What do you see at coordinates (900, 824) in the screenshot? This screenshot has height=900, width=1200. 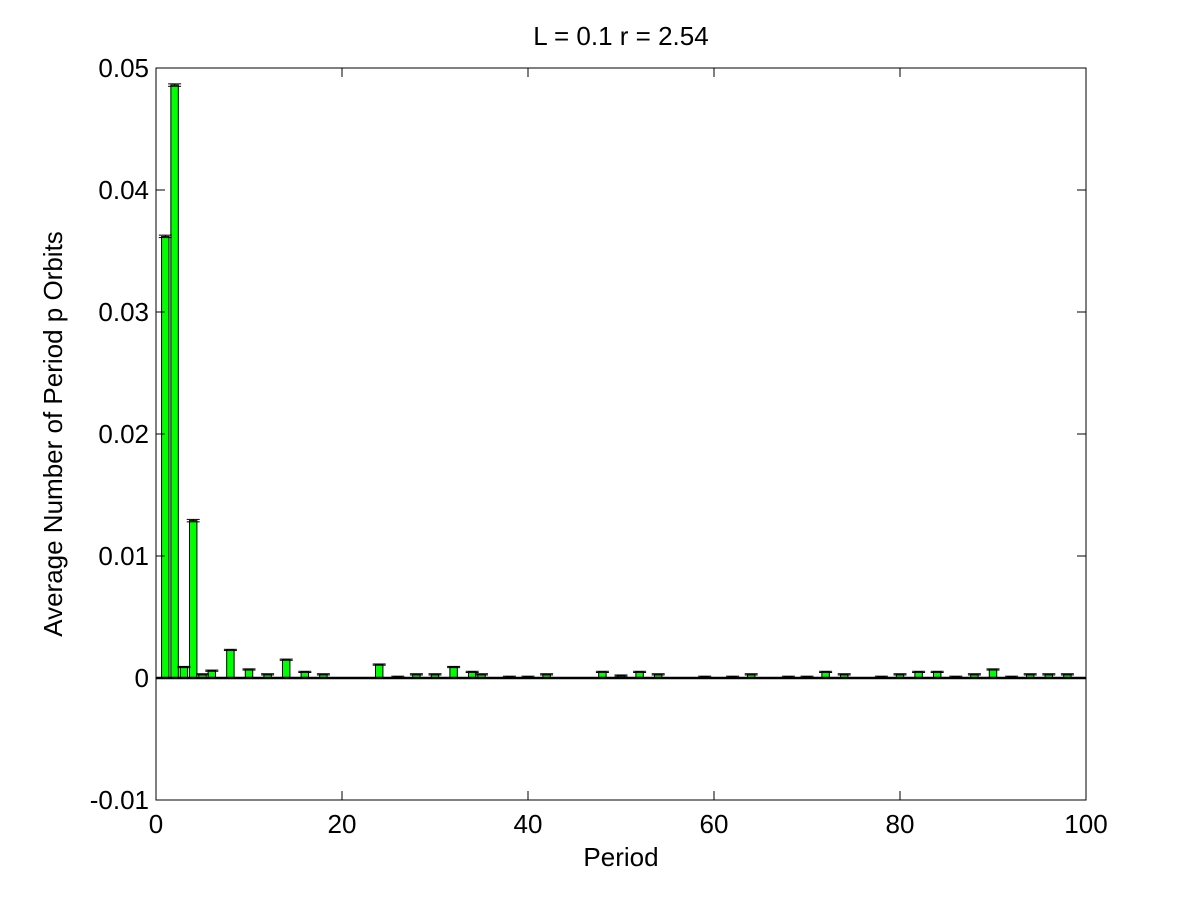 I see `x-tick-label: 80` at bounding box center [900, 824].